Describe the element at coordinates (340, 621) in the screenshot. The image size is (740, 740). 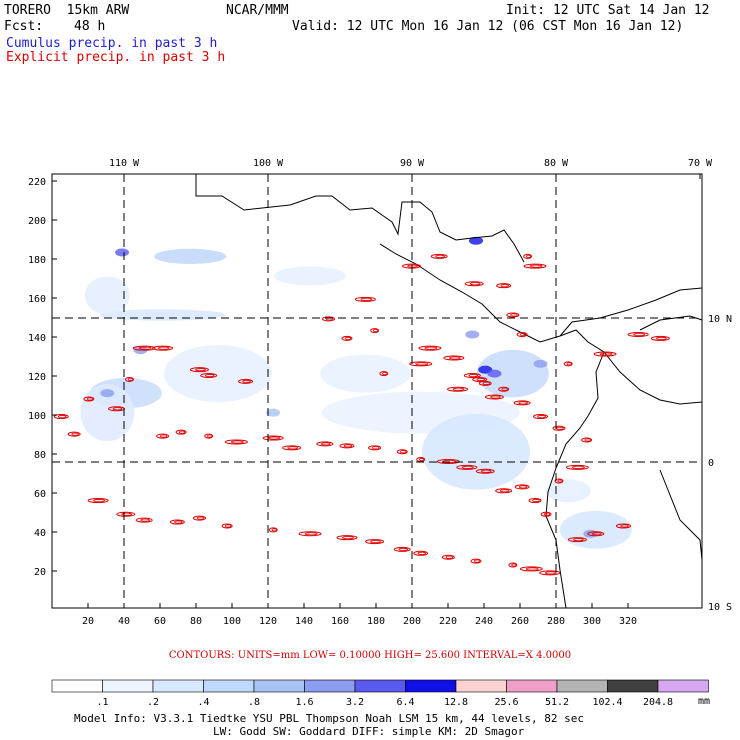
I see `x-tick-label: 160` at that location.